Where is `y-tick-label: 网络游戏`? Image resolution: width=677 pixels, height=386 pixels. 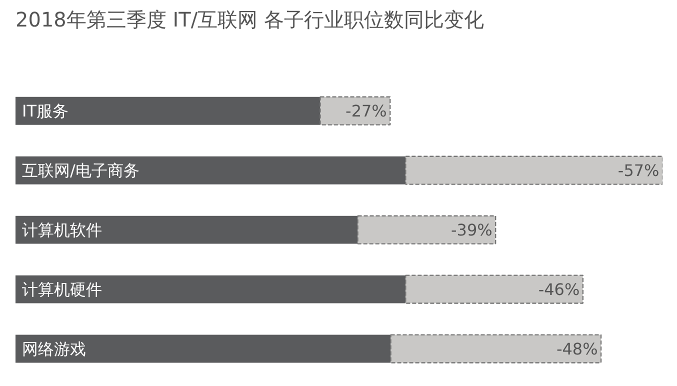
y-tick-label: 网络游戏 is located at coordinates (54, 348).